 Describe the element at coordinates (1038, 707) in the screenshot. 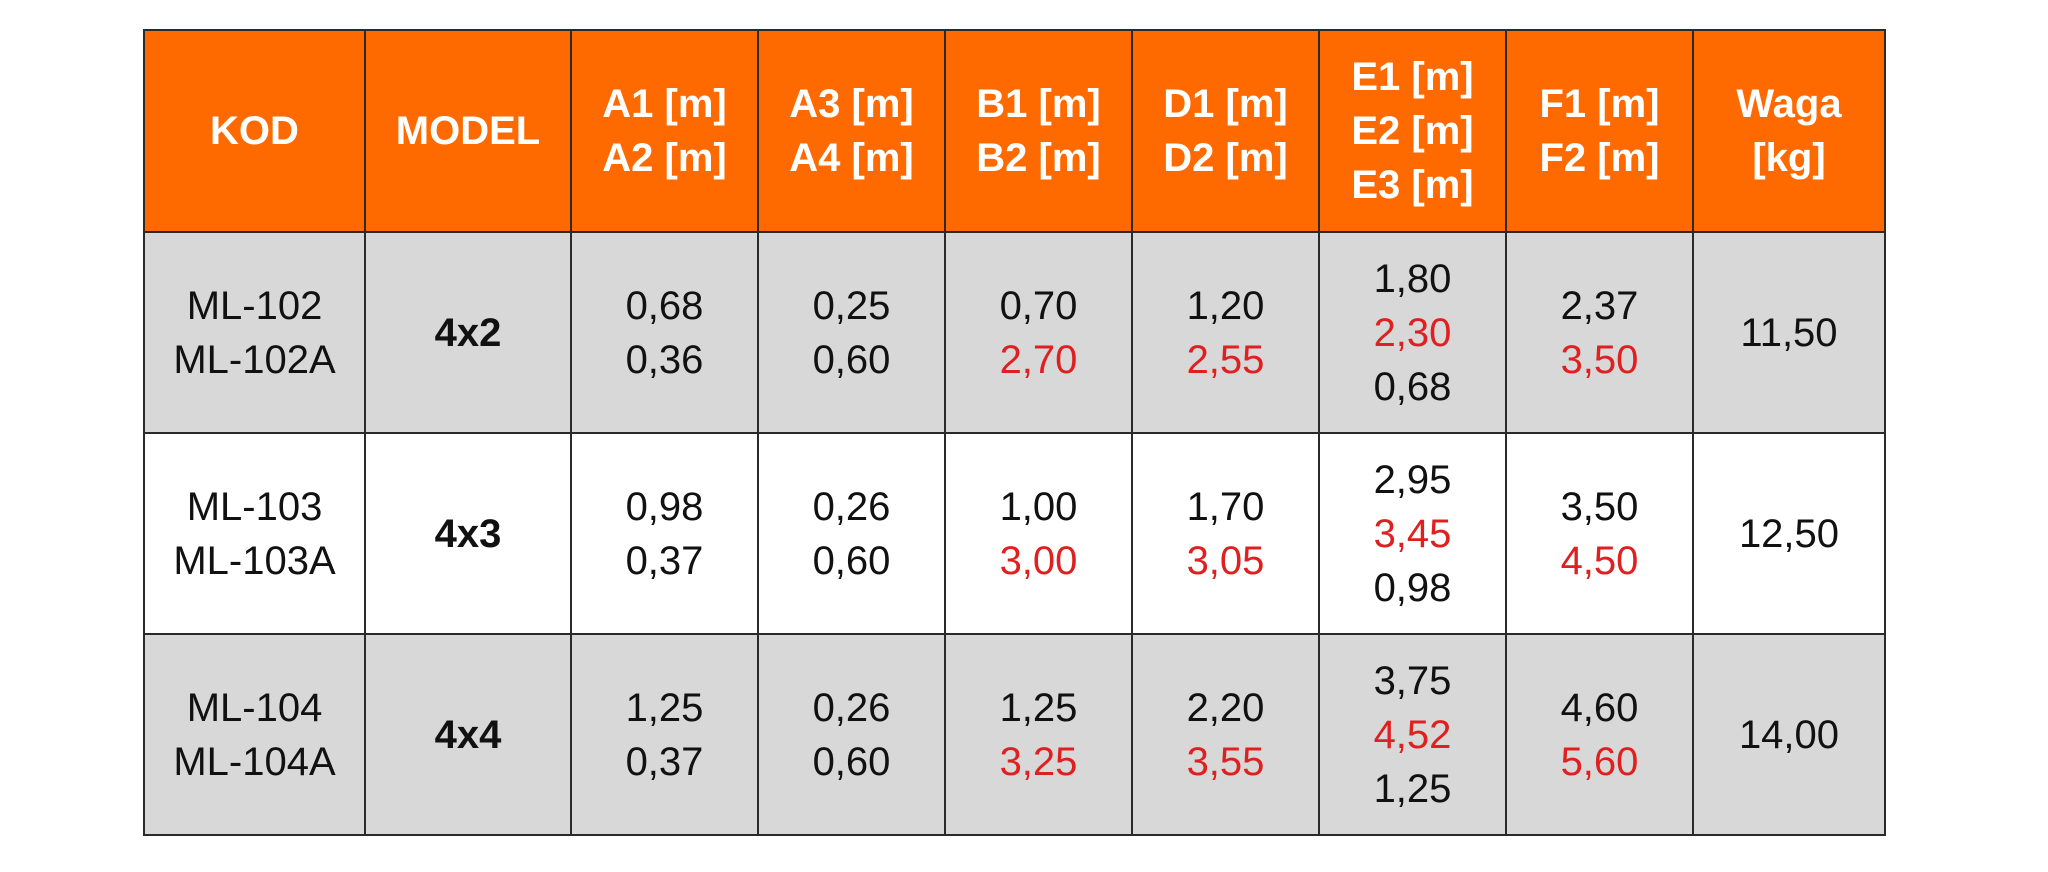

I see `b1-value: 1,25` at that location.